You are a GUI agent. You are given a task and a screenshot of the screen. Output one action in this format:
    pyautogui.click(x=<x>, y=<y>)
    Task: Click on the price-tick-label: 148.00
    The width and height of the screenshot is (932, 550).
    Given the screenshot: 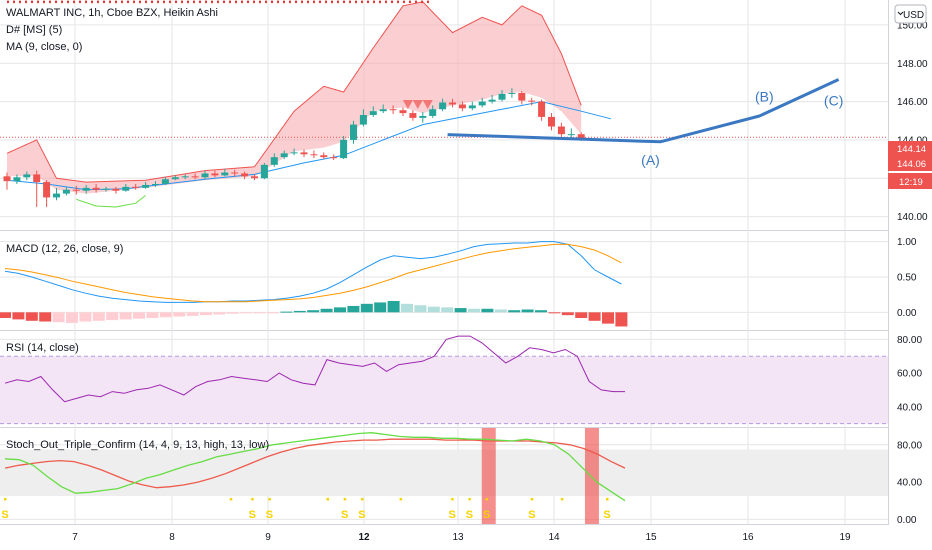 What is the action you would take?
    pyautogui.click(x=912, y=64)
    